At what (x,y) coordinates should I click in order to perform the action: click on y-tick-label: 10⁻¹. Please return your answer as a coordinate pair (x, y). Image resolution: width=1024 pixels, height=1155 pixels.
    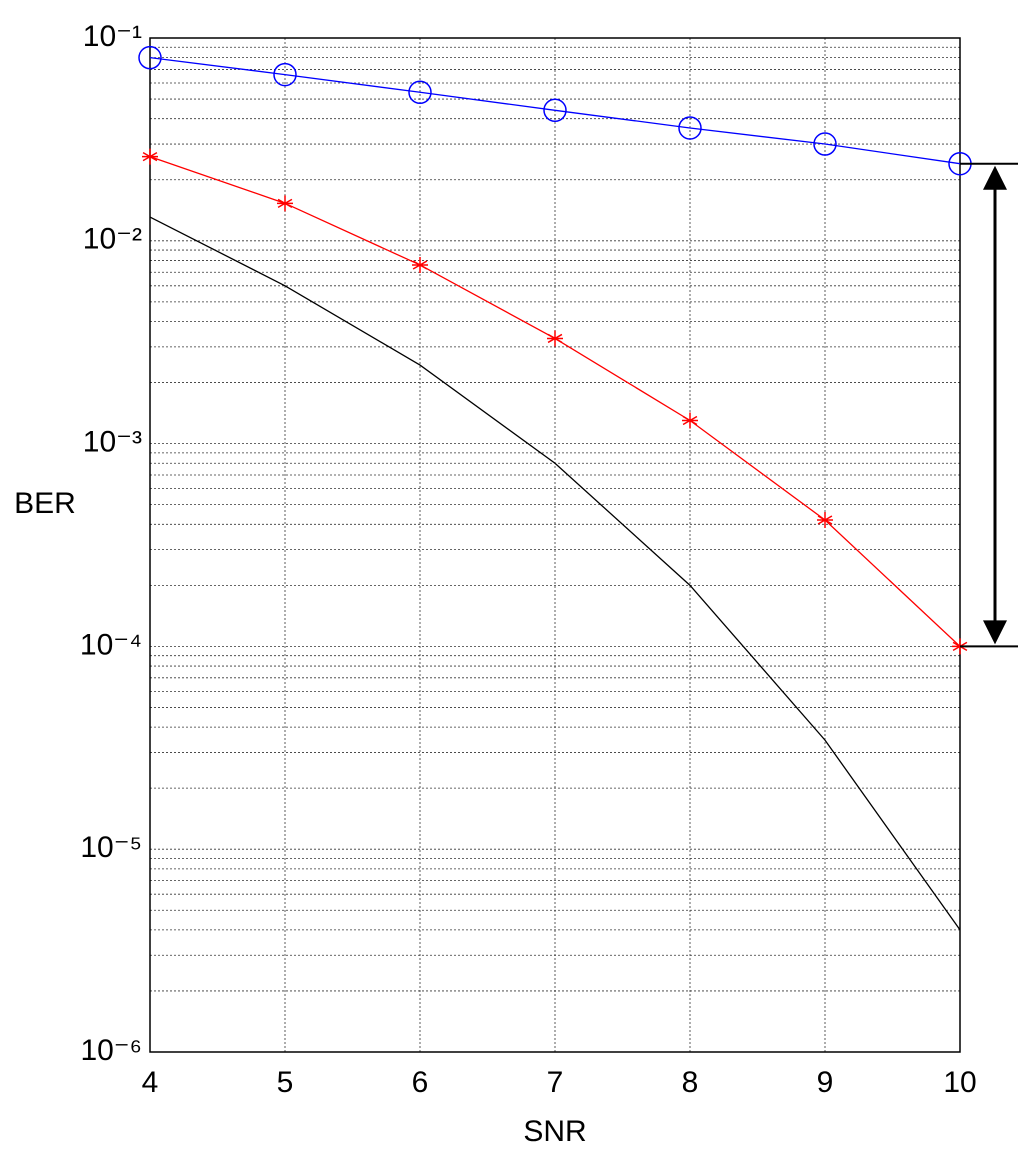
    Looking at the image, I should click on (112, 36).